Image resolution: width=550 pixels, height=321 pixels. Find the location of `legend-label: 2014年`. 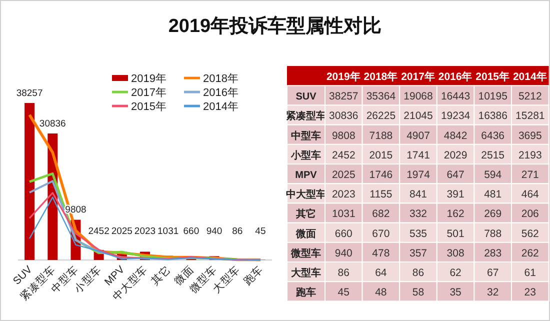

legend-label: 2014年 is located at coordinates (220, 107).